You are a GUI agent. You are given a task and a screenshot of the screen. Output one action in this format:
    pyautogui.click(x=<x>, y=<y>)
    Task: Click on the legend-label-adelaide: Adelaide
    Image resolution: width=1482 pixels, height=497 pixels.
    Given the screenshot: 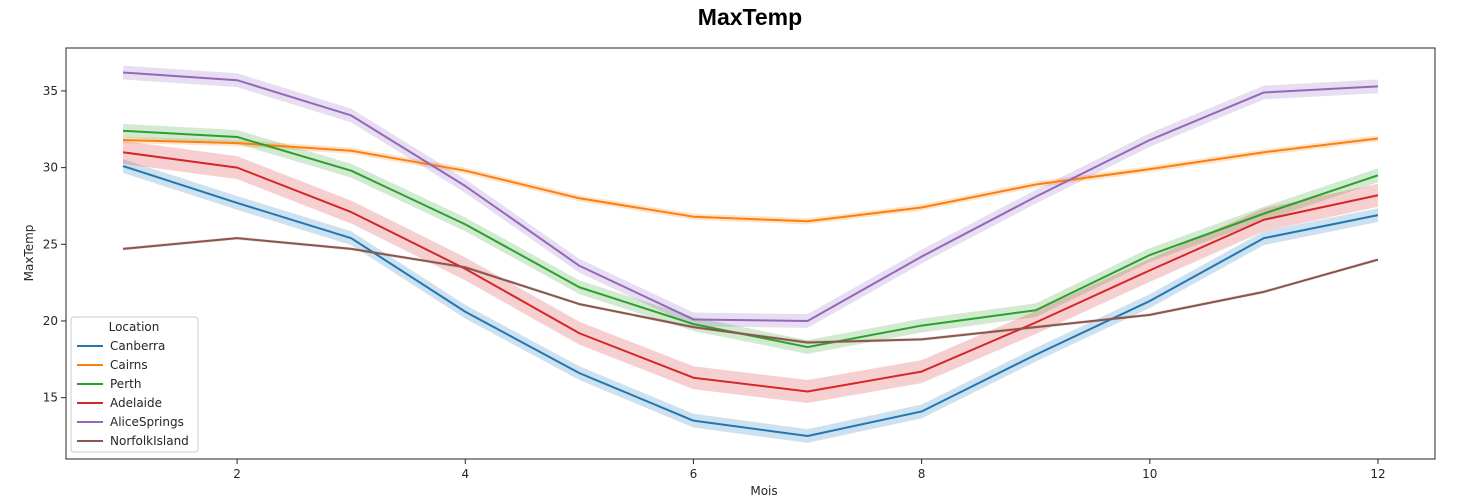 What is the action you would take?
    pyautogui.click(x=136, y=403)
    